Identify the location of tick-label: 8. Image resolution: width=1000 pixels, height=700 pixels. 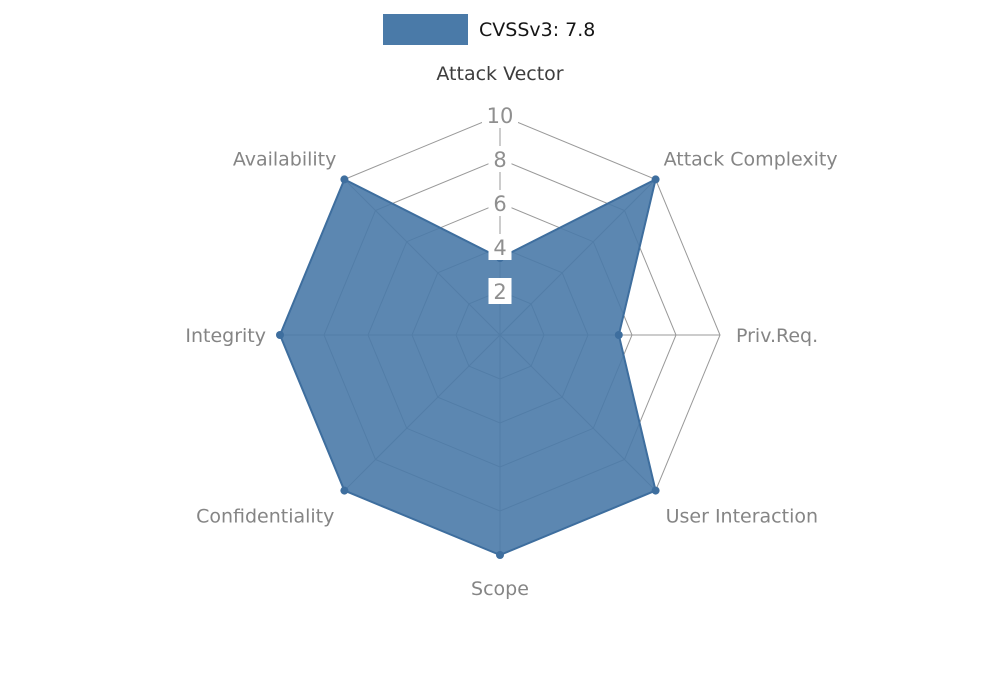
(499, 160).